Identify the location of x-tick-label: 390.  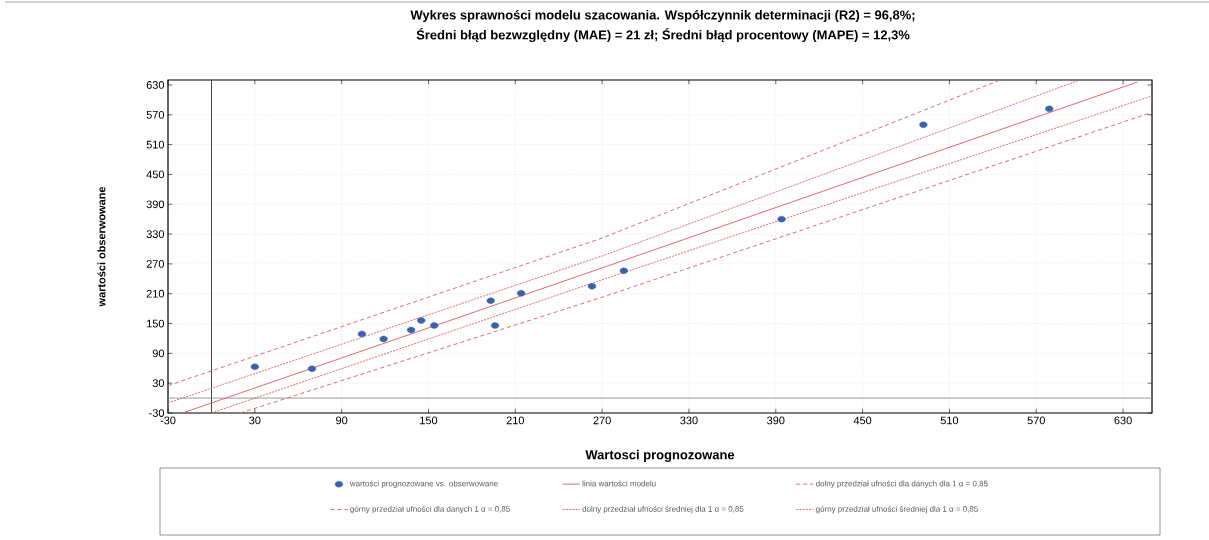
(776, 420).